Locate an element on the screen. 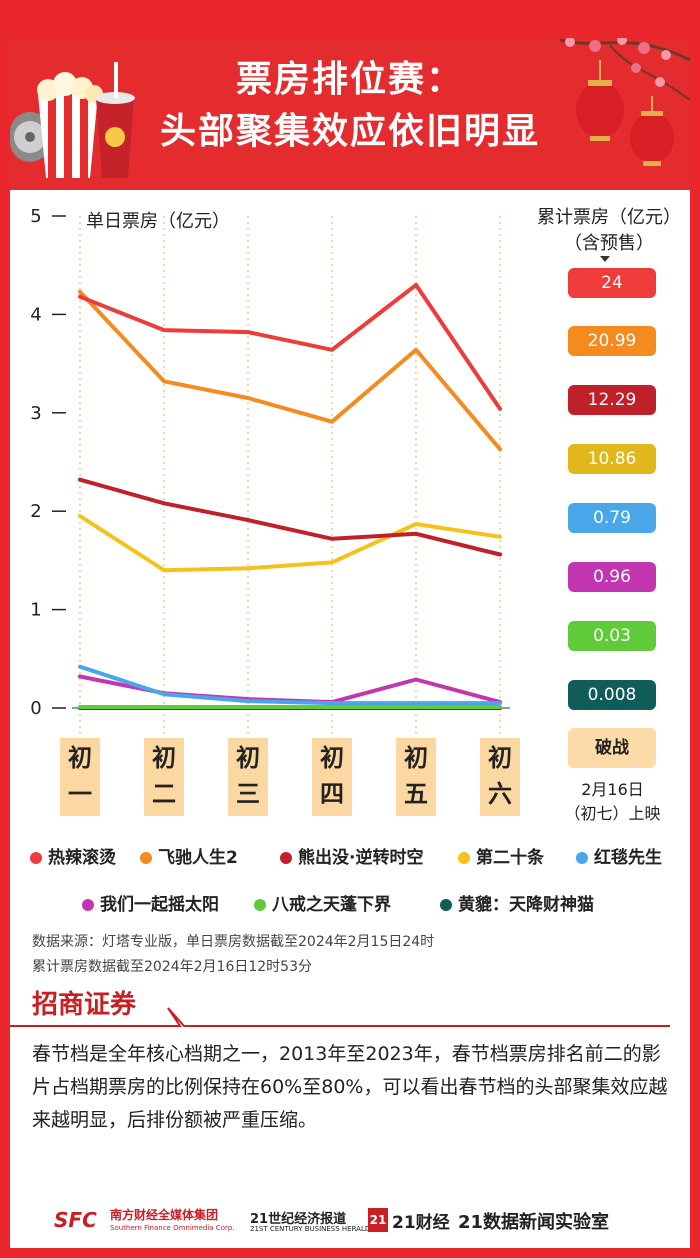  cumulative-pill-1: 20.99 is located at coordinates (612, 341).